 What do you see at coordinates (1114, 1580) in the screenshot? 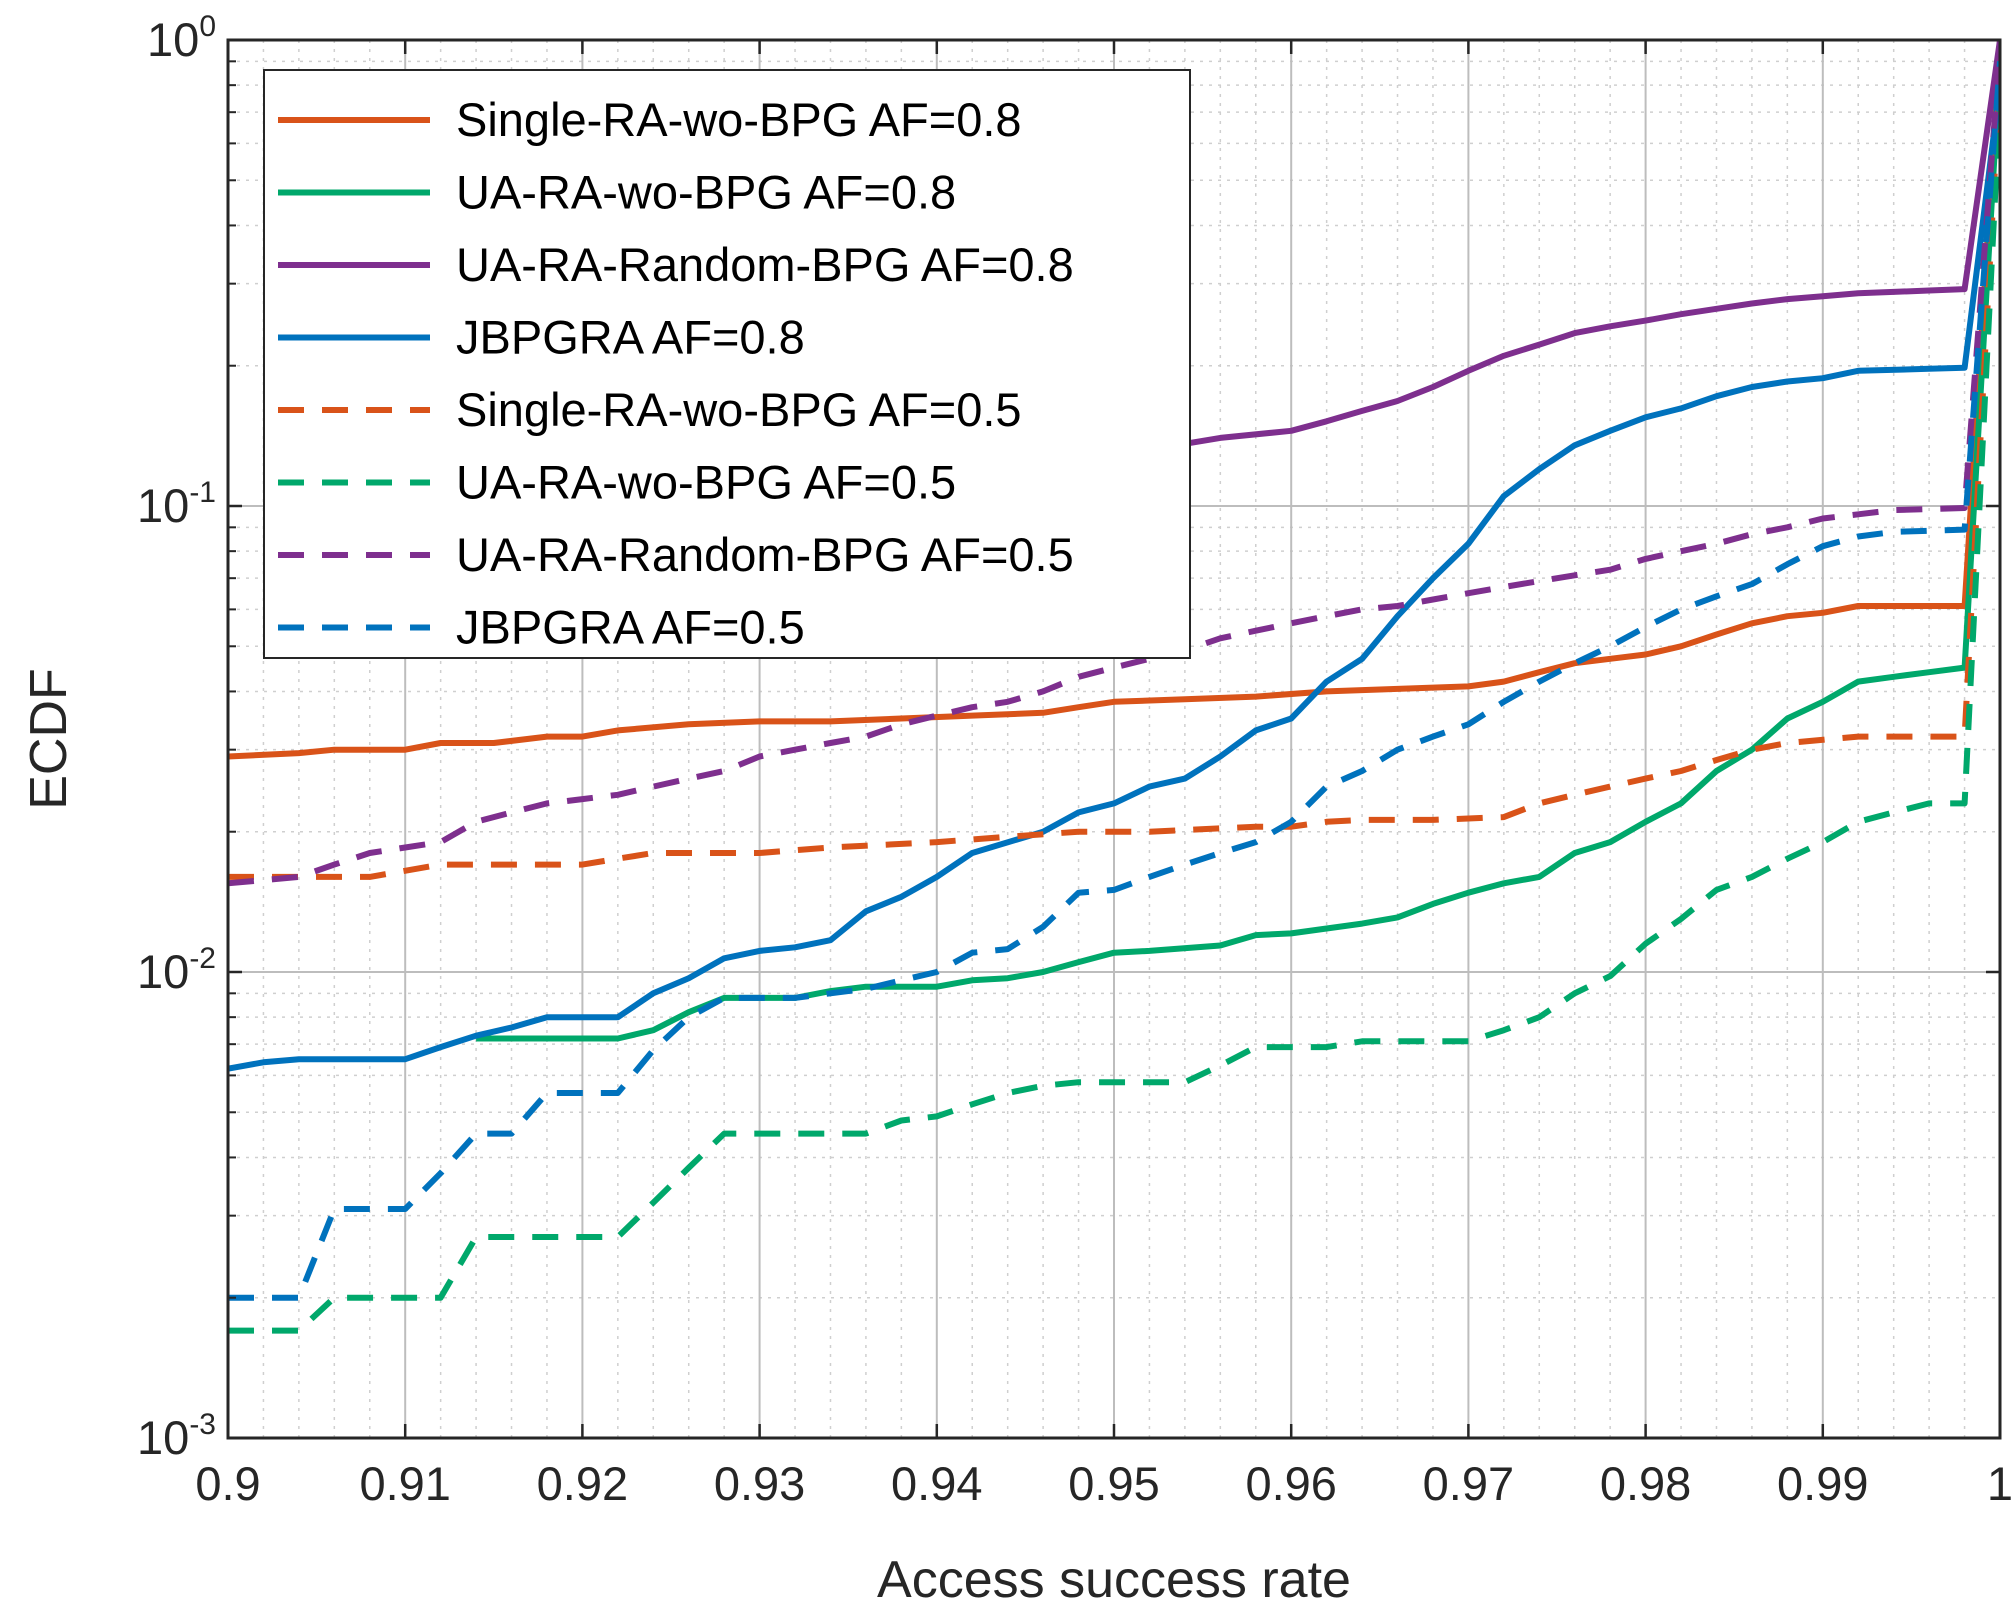
I see `x-axis-label: Access success rate` at bounding box center [1114, 1580].